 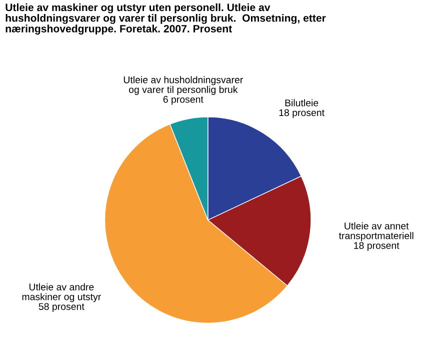 What do you see at coordinates (166, 19) in the screenshot?
I see `chart-title: Utleie av maskiner og utstyr uten personell. Utleie av husholdningsvarer og varer til personlig bruk. Omsetning, etter næringshovedgruppe. Foretak. 2007. Prosent` at bounding box center [166, 19].